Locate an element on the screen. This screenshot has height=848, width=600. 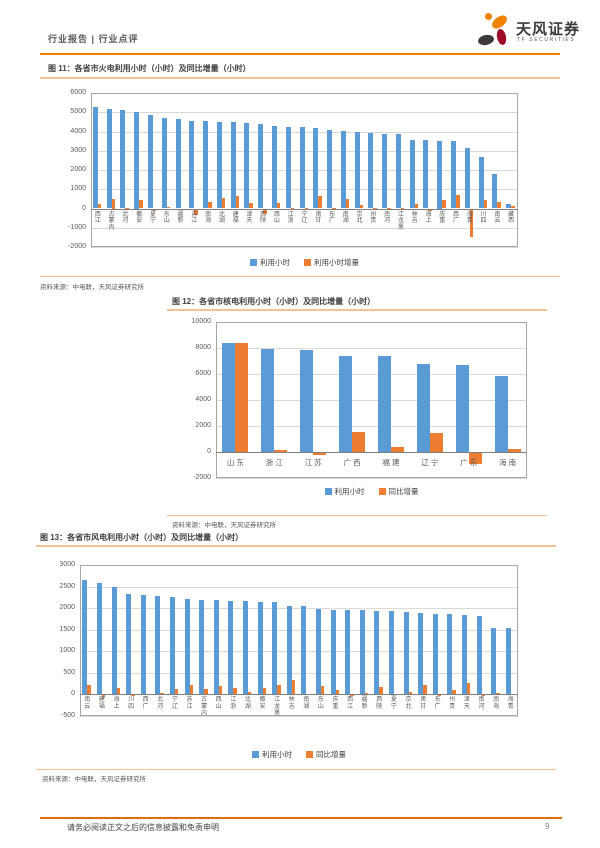
x-category-label: 广 东 is located at coordinates (469, 462).